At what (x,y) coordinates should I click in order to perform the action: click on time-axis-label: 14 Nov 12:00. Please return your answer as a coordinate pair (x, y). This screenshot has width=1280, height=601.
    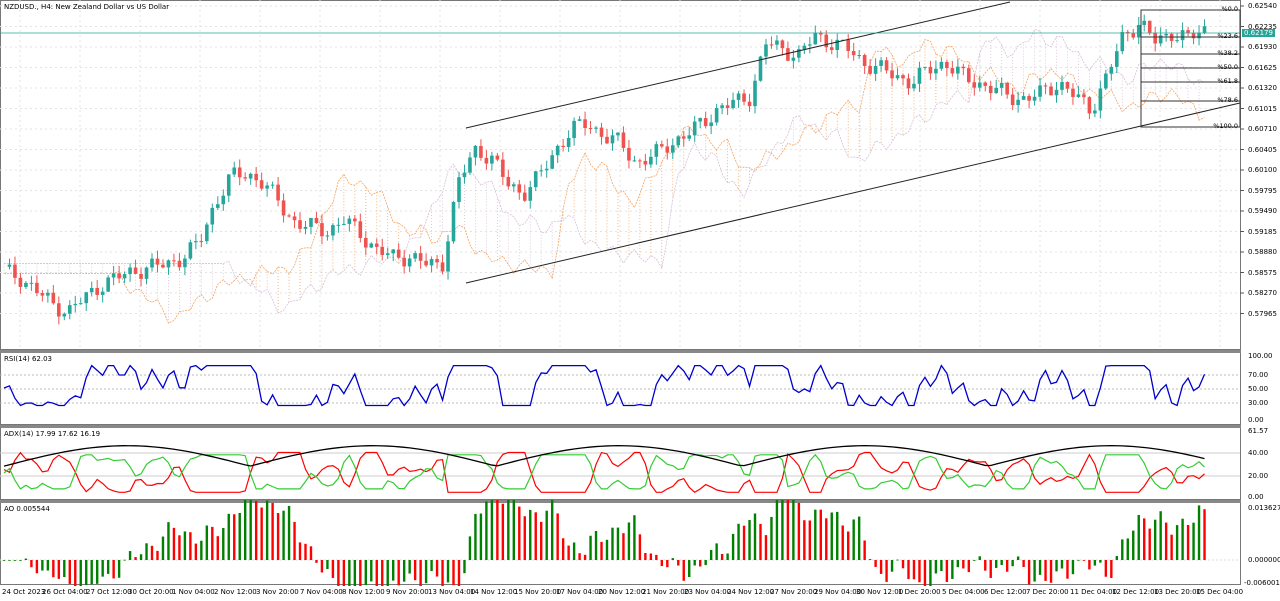
    Looking at the image, I should click on (494, 592).